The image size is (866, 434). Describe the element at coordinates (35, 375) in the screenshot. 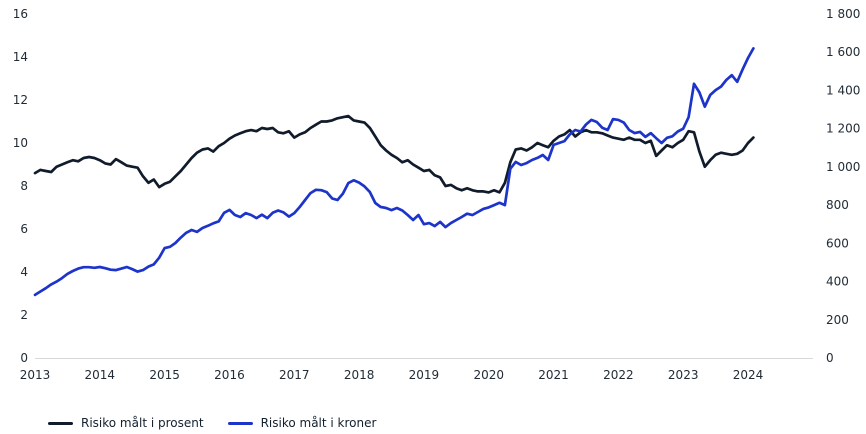

I see `x-axis-tick-label: 2013` at that location.